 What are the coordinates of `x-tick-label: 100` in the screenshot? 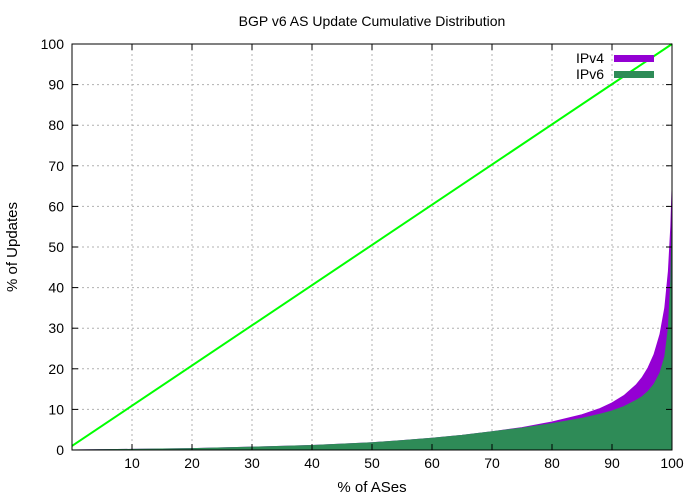 It's located at (672, 463).